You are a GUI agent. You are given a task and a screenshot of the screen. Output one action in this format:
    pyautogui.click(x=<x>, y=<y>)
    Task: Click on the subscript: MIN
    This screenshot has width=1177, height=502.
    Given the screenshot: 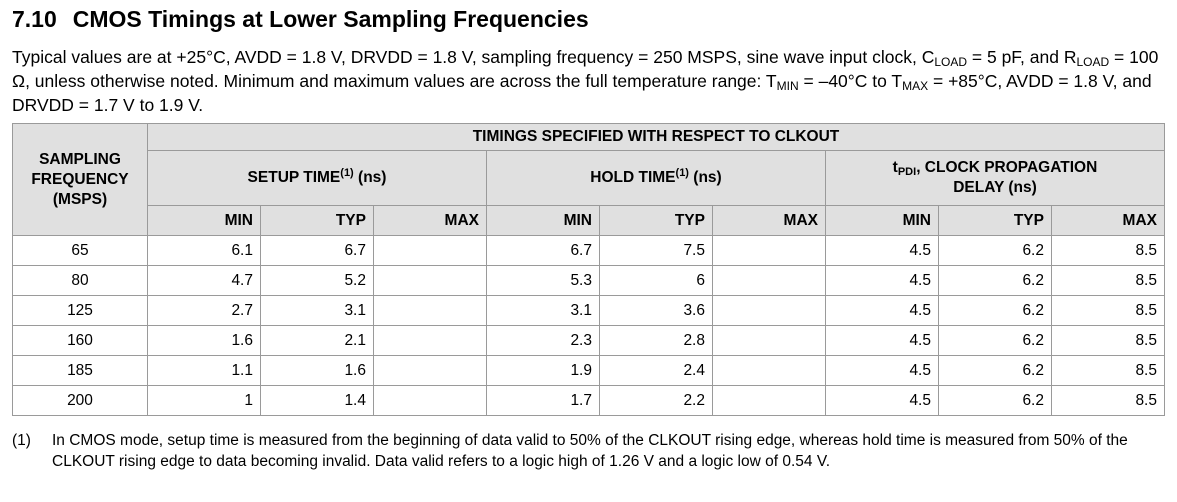 What is the action you would take?
    pyautogui.click(x=787, y=86)
    